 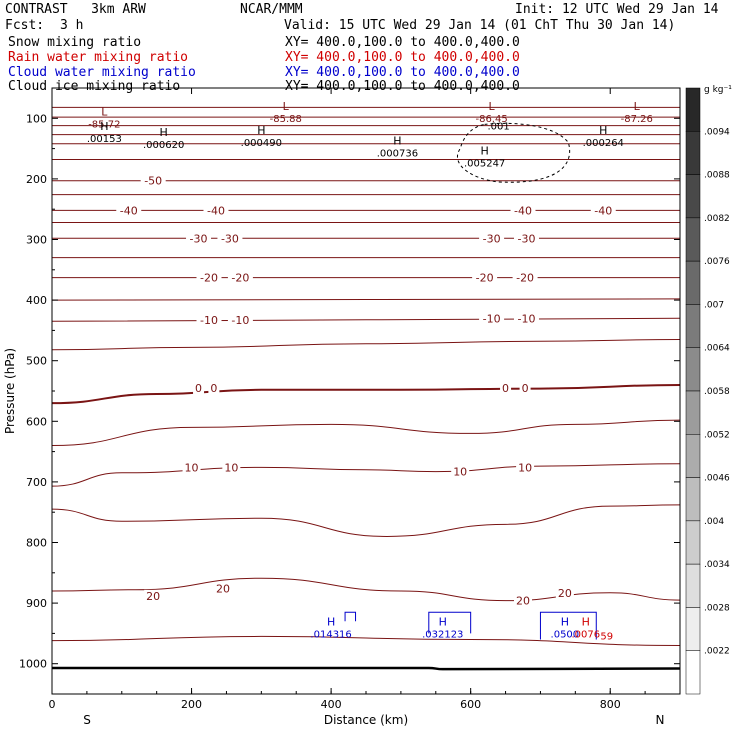 What do you see at coordinates (603, 143) in the screenshot?
I see `extremum-value: .000264` at bounding box center [603, 143].